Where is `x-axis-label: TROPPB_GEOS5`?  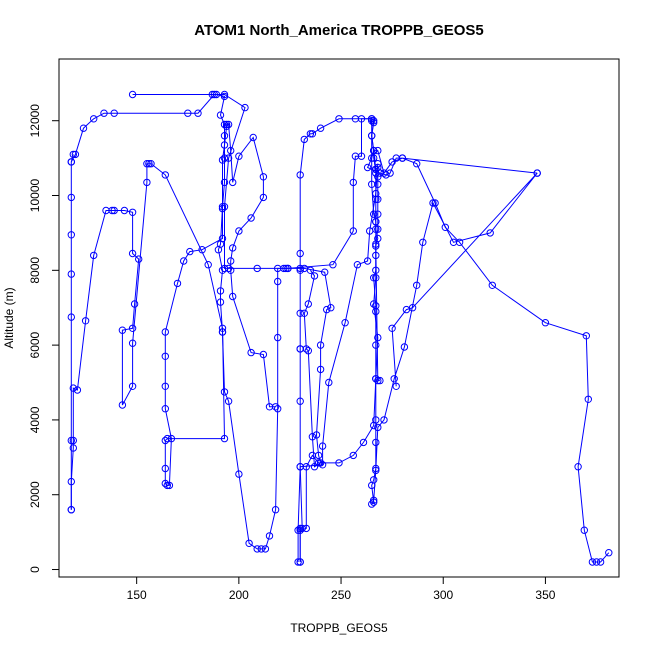 x-axis-label: TROPPB_GEOS5 is located at coordinates (339, 628).